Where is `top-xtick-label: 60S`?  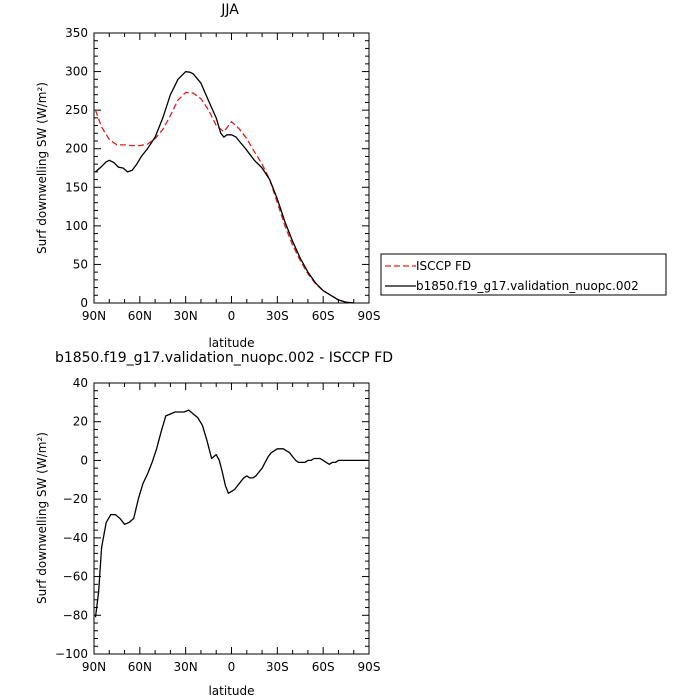
top-xtick-label: 60S is located at coordinates (323, 316).